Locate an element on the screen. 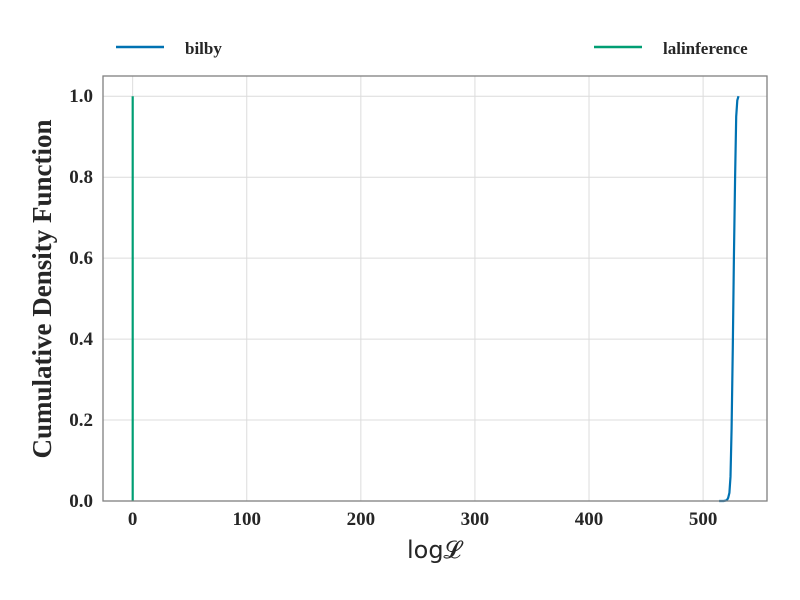  legend-label-lalinference: lalinference is located at coordinates (705, 48).